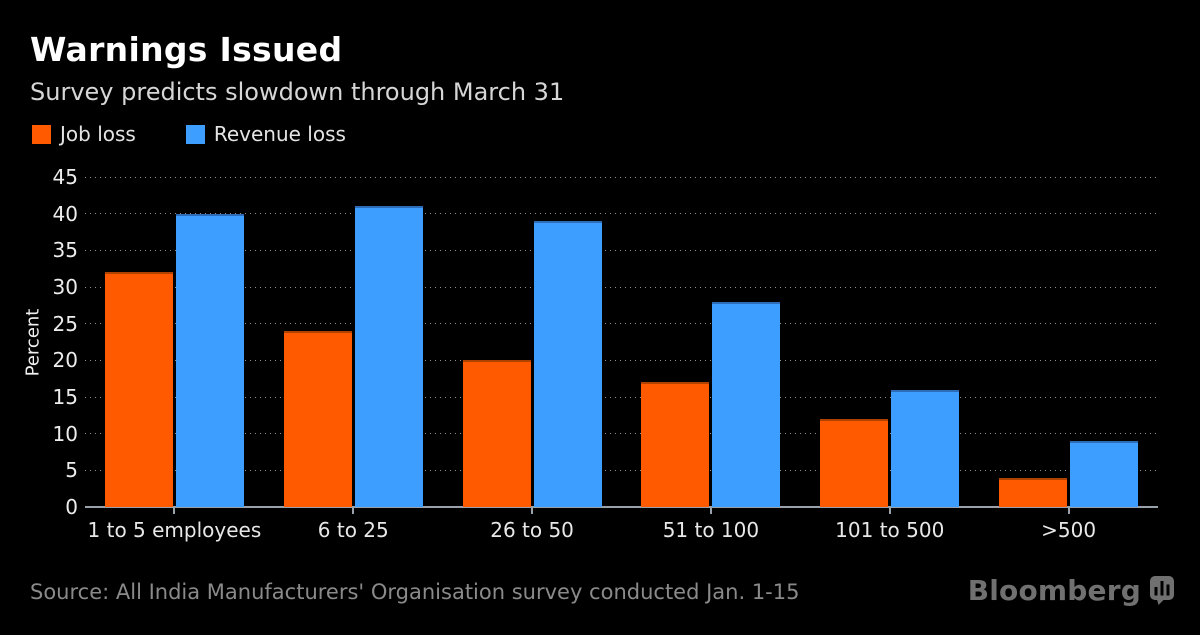  I want to click on y-tick-label: 20, so click(65, 360).